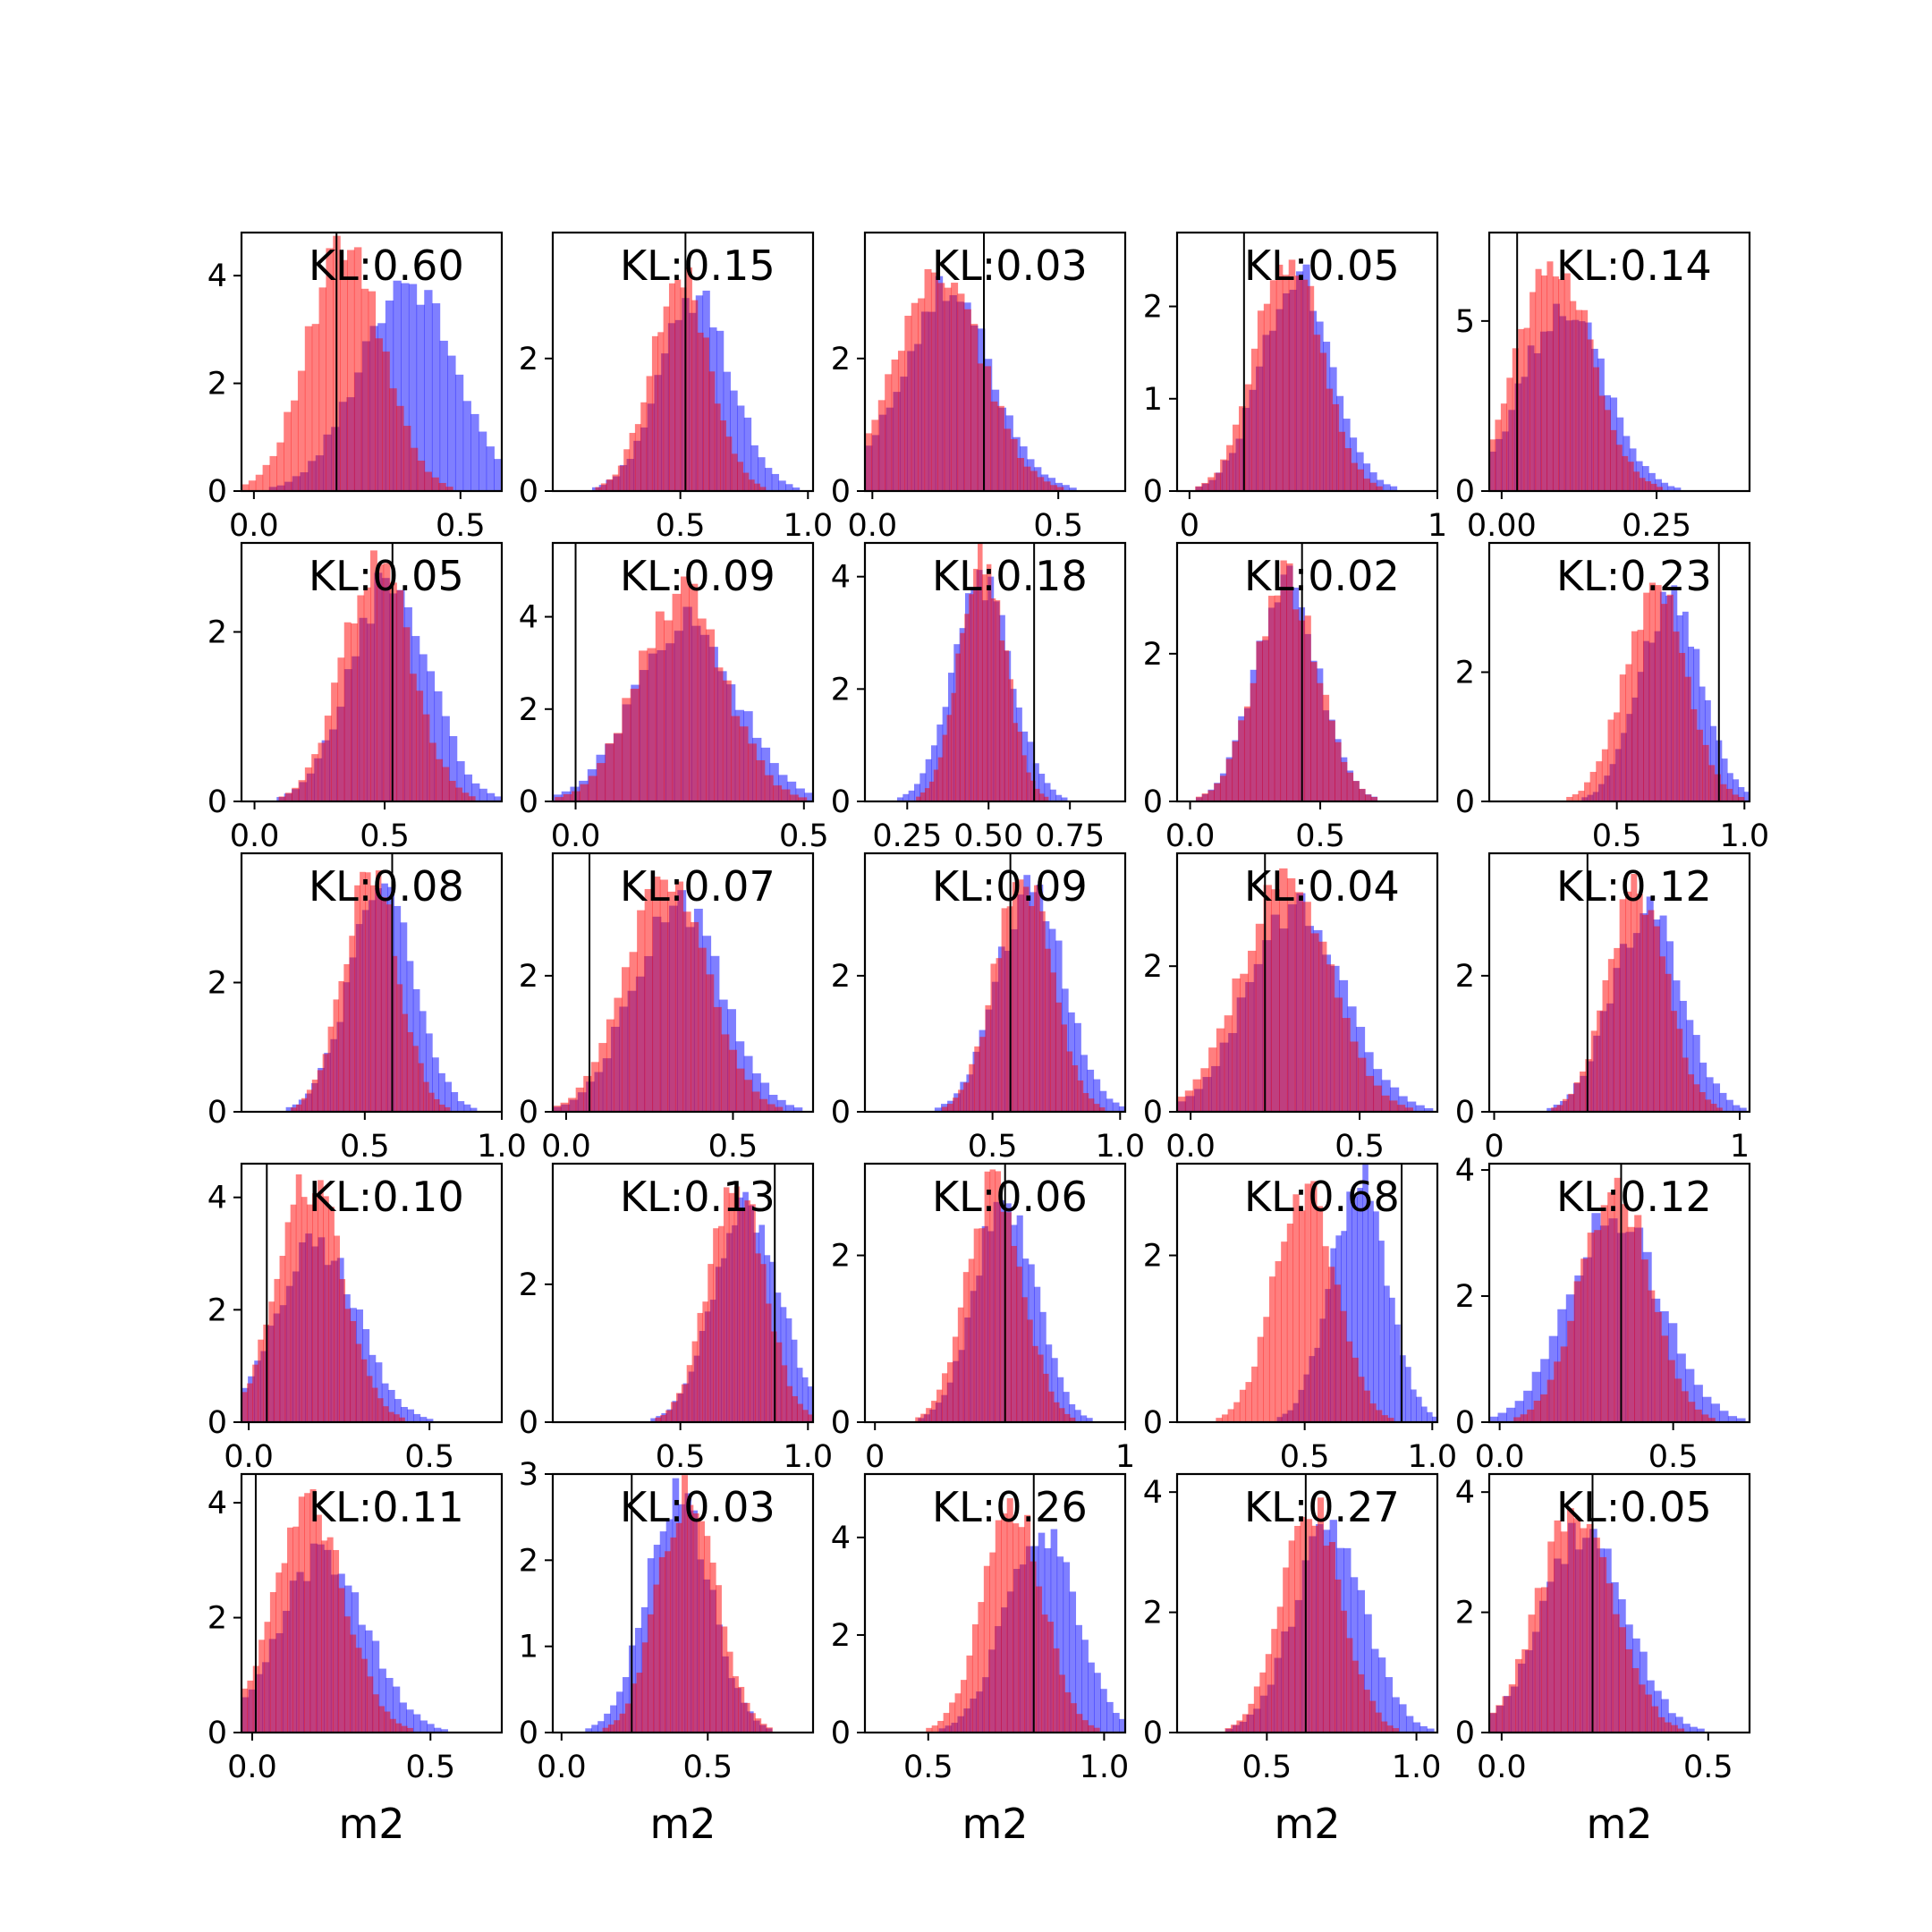 This screenshot has width=1932, height=1932. Describe the element at coordinates (1603, 387) in the screenshot. I see `subplot-r1-c5: 0 5 0.00 0.25 KL:0.14` at that location.